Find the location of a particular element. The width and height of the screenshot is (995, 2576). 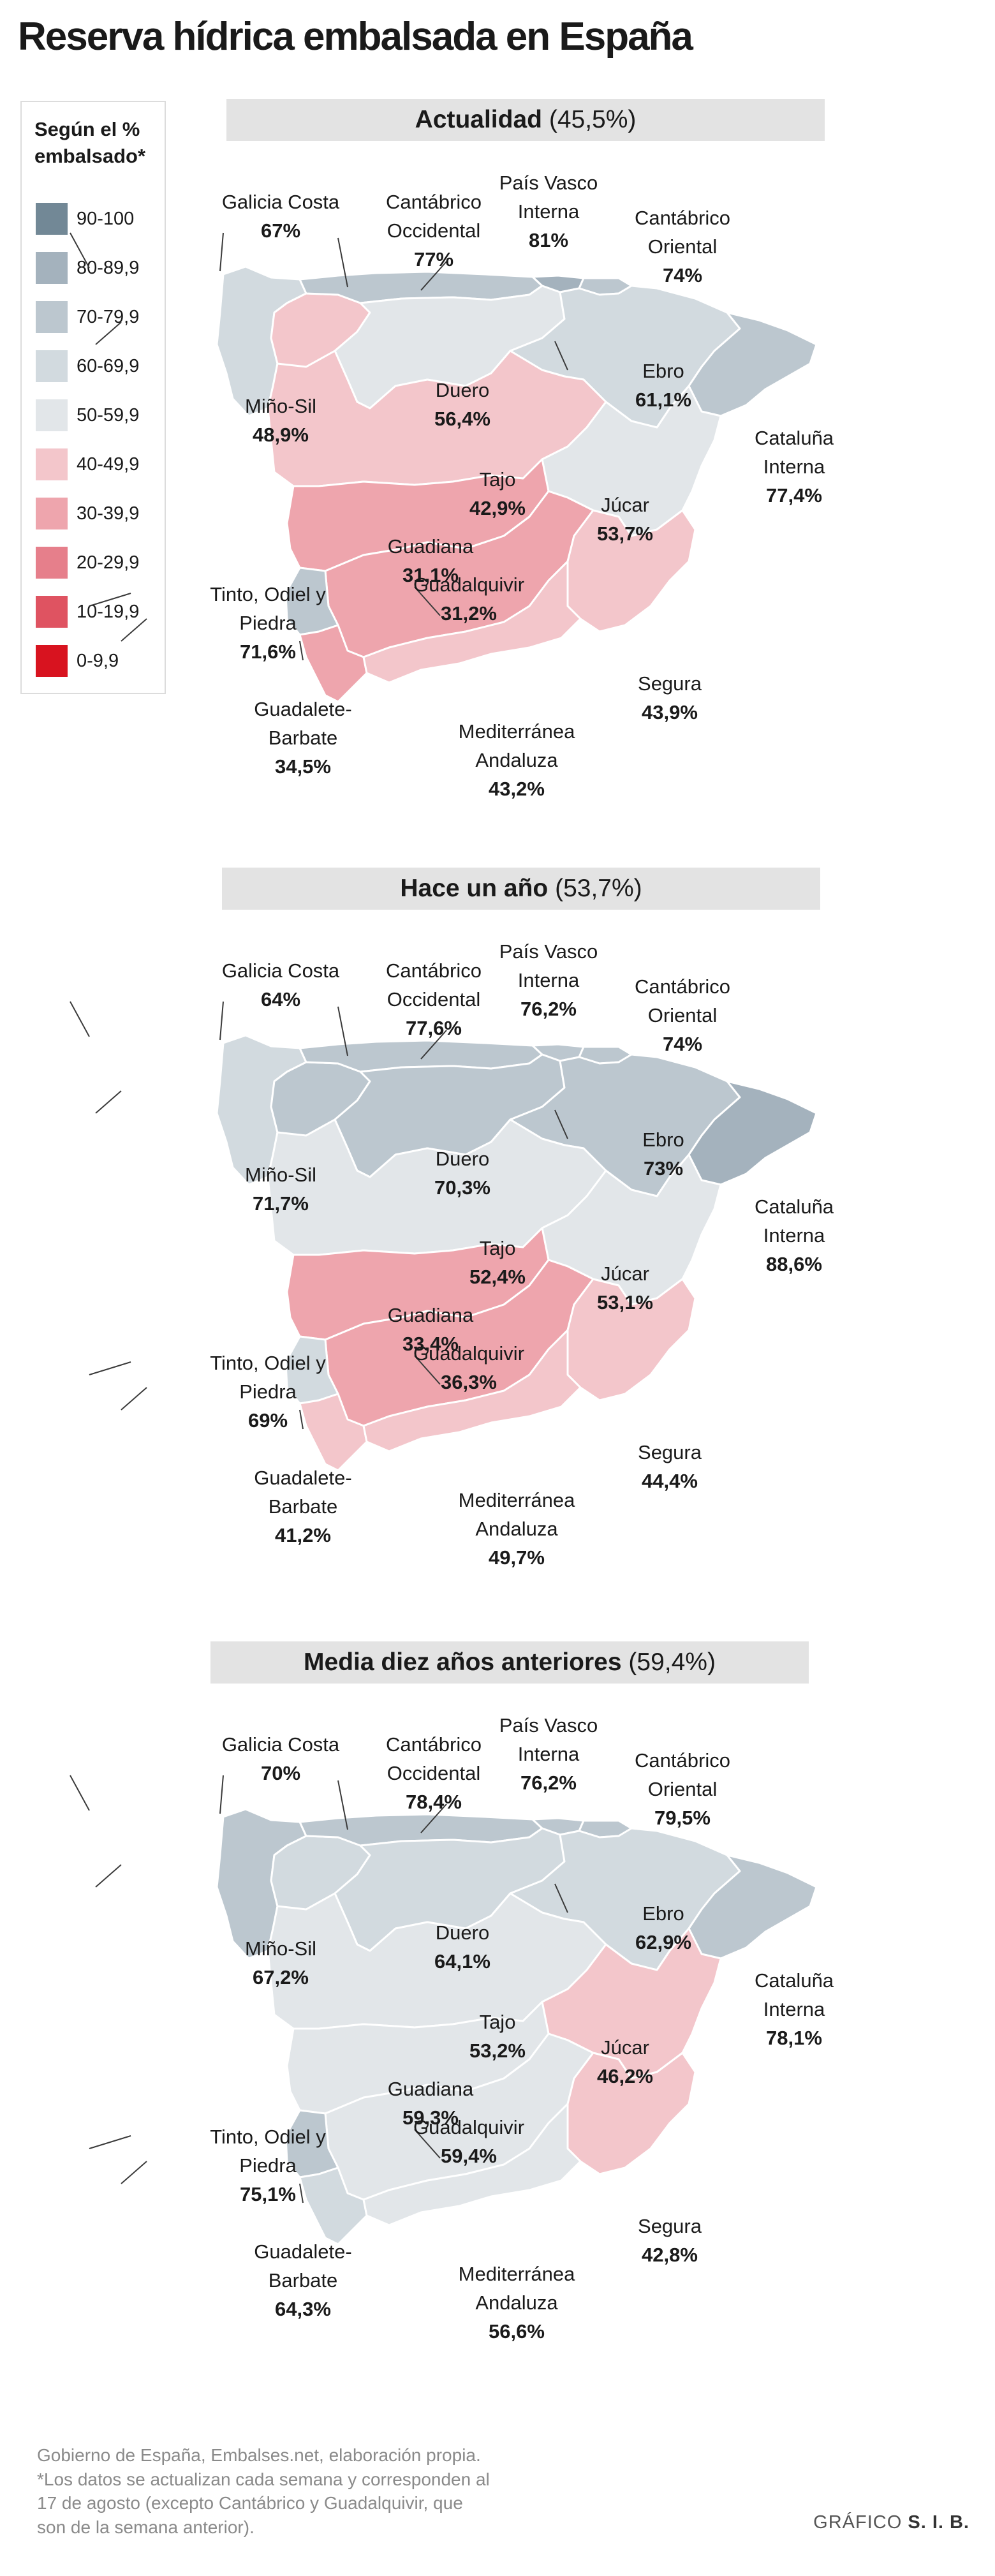

legend-label: 80-89,9 is located at coordinates (108, 268).